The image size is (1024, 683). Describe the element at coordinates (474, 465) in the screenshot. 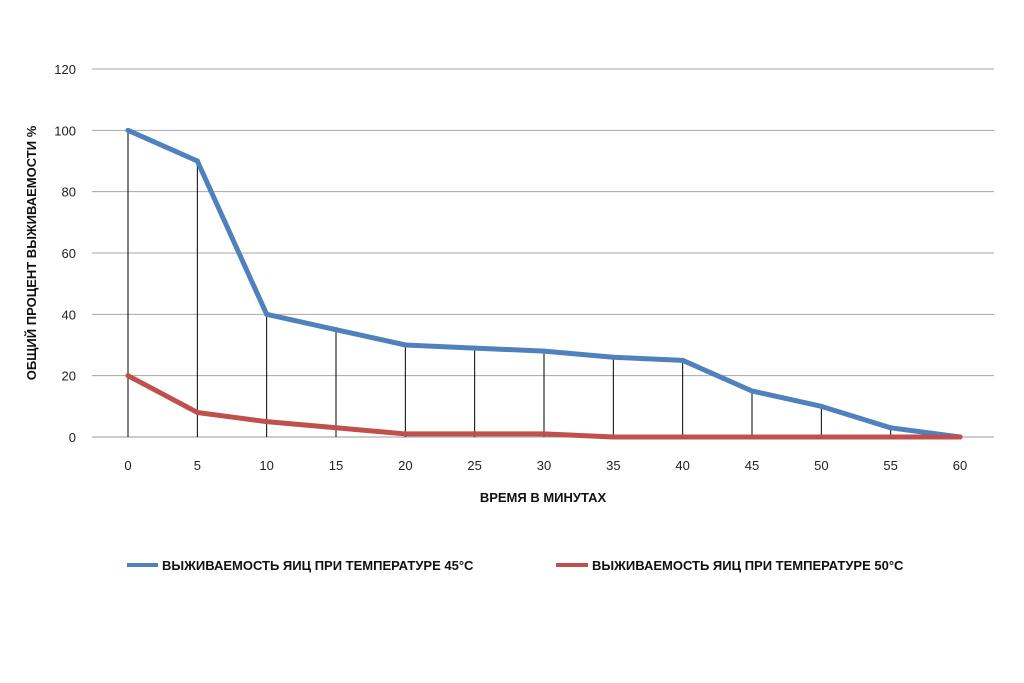

I see `x-tick-label: 25` at that location.